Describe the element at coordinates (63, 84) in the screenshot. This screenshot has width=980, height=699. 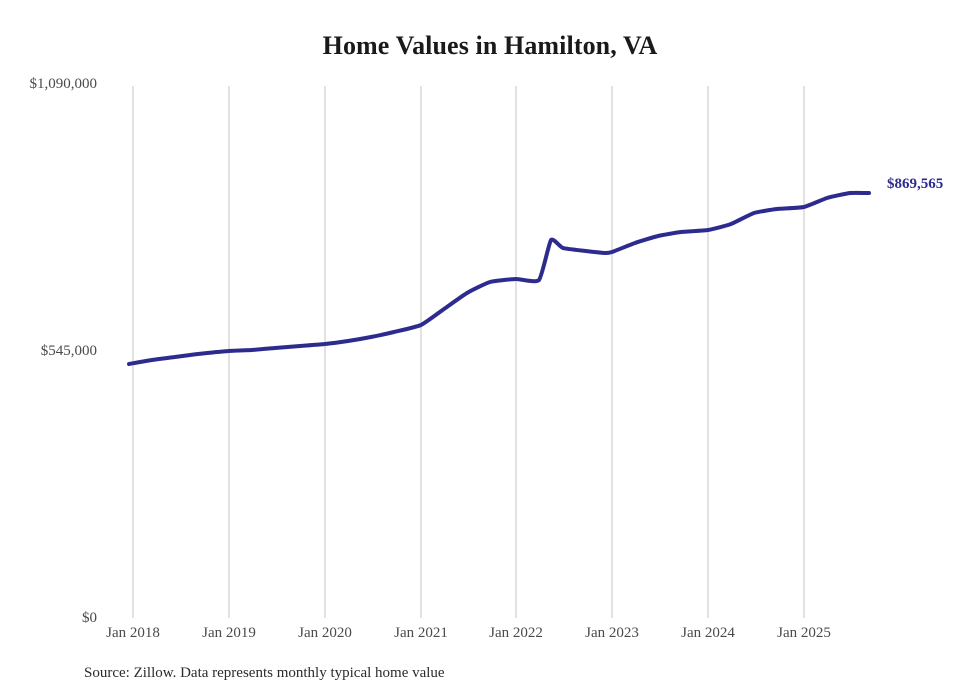
I see `y-tick-label-2: $1,090,000` at that location.